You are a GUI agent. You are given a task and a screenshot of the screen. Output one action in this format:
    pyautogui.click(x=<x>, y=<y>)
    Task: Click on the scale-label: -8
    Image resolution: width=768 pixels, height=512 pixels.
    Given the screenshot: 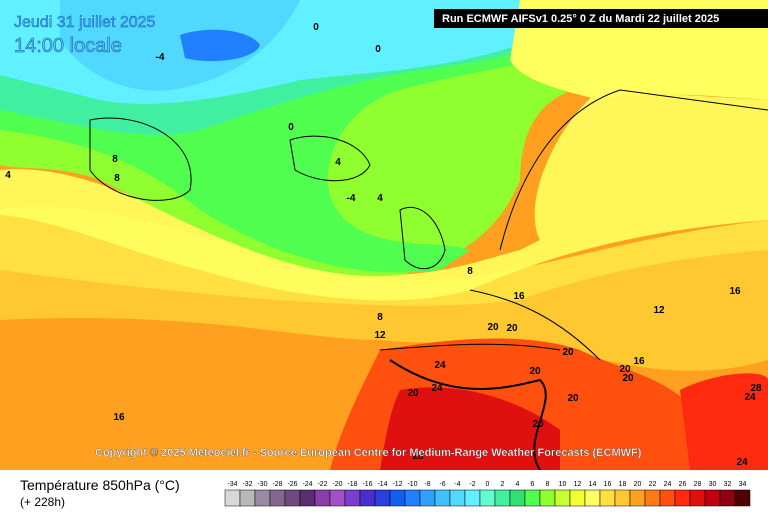 What is the action you would take?
    pyautogui.click(x=427, y=484)
    